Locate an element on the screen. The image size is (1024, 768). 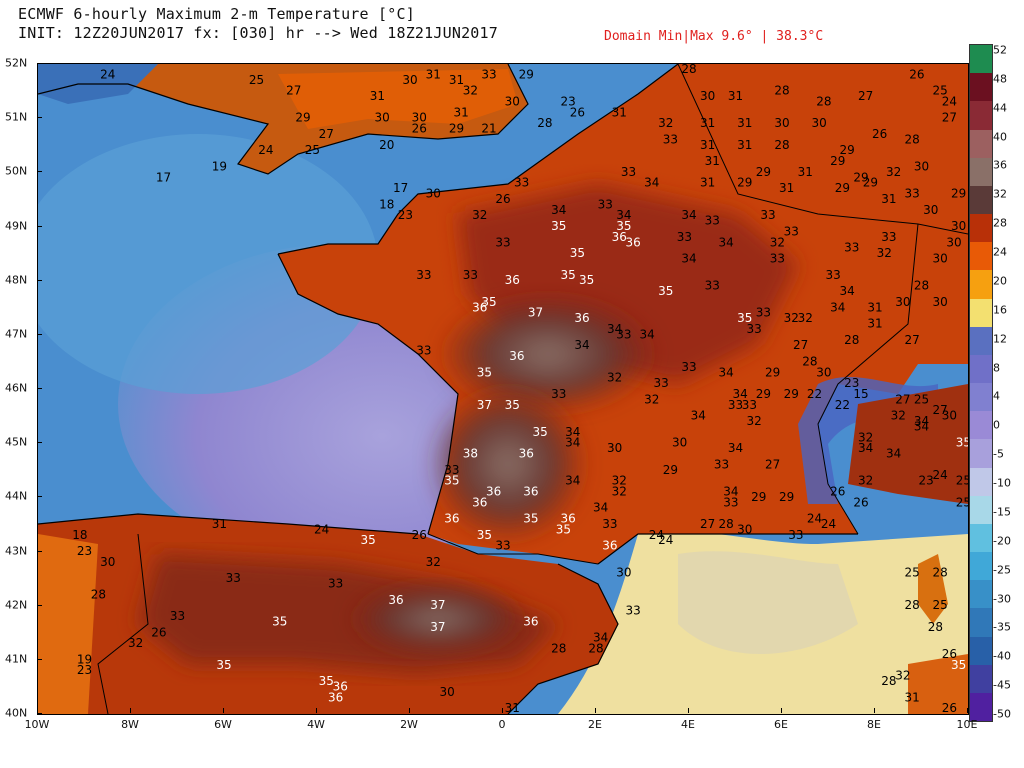
y-tick-label: 44N is located at coordinates (16, 496).